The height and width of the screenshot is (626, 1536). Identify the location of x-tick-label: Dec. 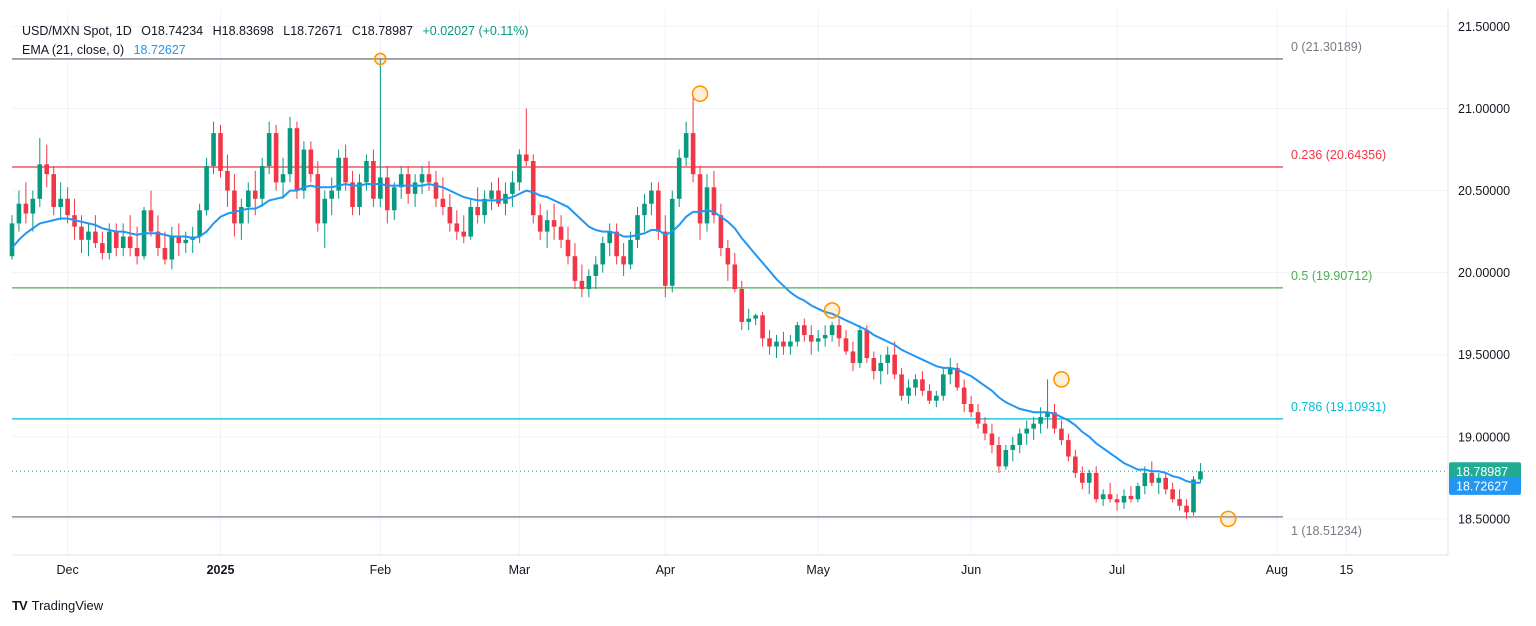
(67, 570).